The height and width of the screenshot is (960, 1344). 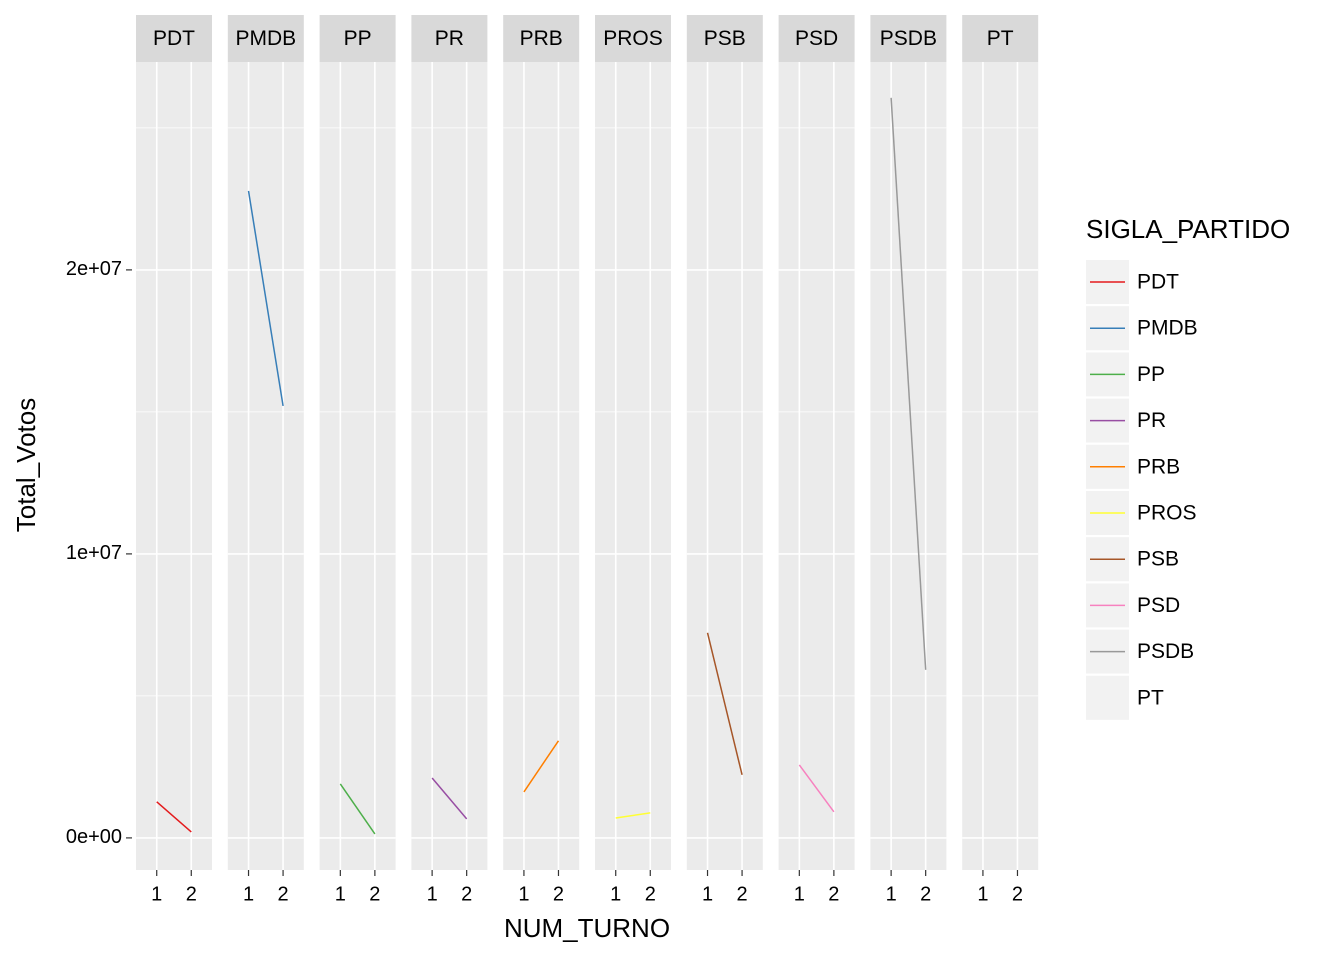 What do you see at coordinates (1158, 466) in the screenshot?
I see `legend-label: PRB` at bounding box center [1158, 466].